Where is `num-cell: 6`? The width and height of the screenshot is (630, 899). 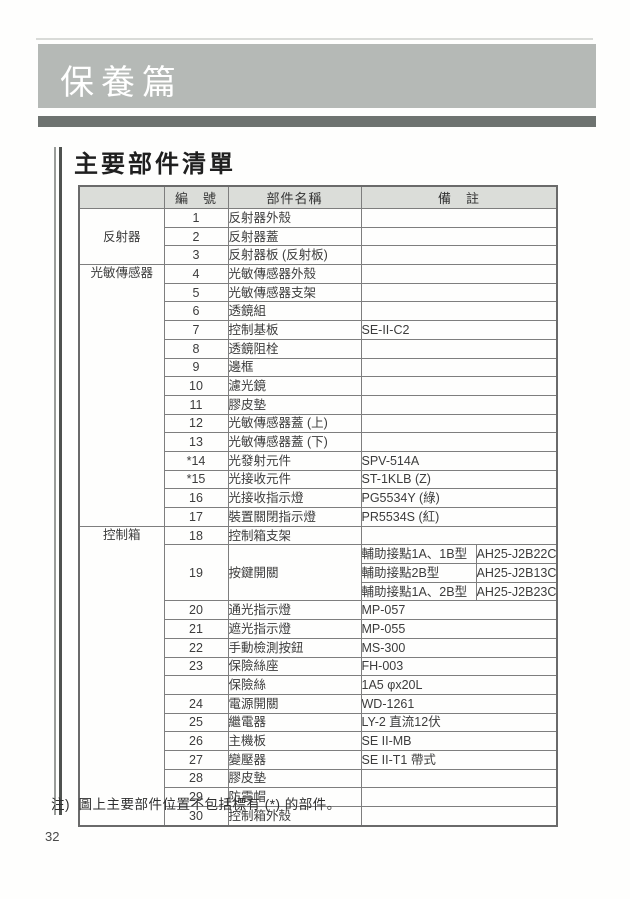 num-cell: 6 is located at coordinates (196, 311).